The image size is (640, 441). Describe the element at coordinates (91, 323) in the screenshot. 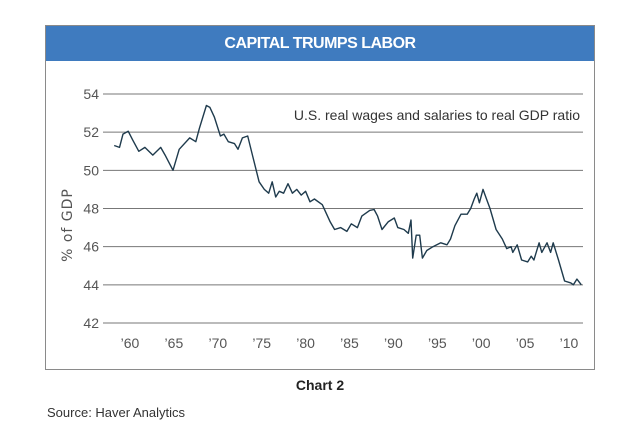

I see `y-tick-label: 42` at that location.